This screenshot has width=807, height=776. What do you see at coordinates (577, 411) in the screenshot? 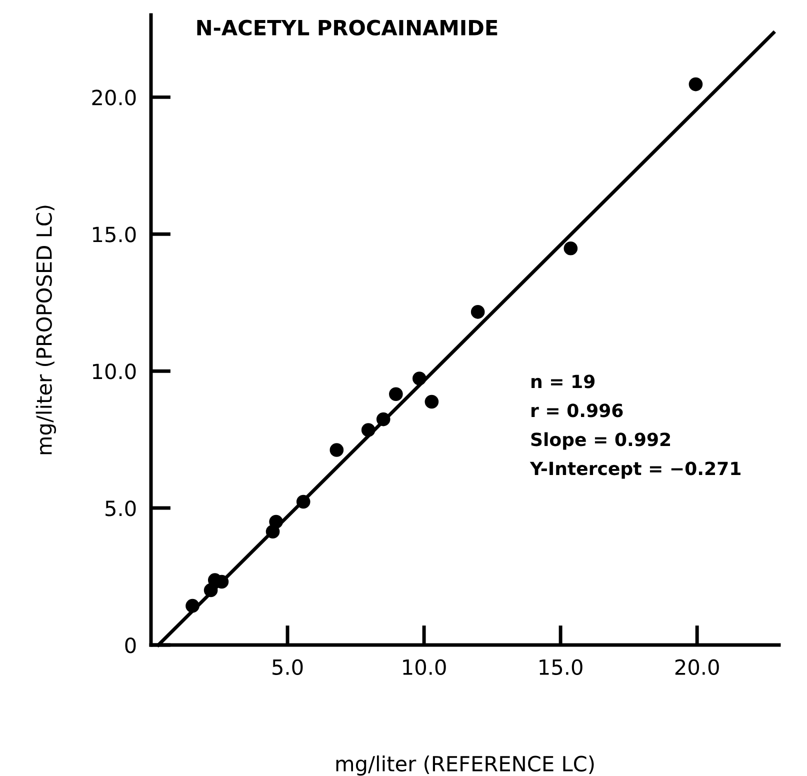
I see `annotation: r = 0.996` at bounding box center [577, 411].